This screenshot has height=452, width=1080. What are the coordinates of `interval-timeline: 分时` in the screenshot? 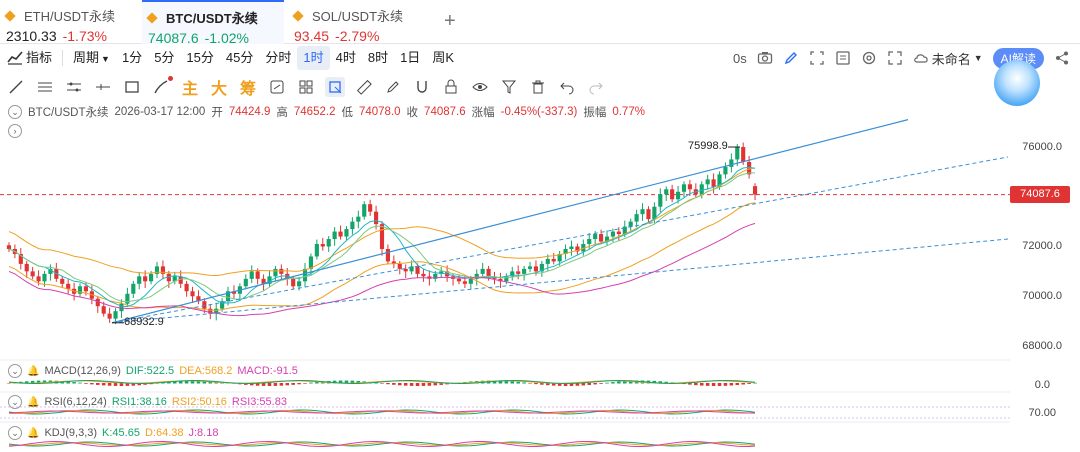 It's located at (278, 57).